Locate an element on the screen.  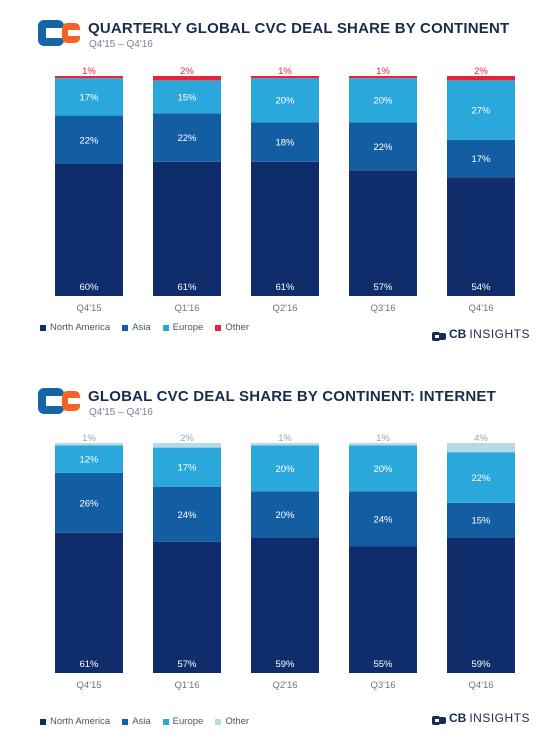
data-label: 60% is located at coordinates (89, 287).